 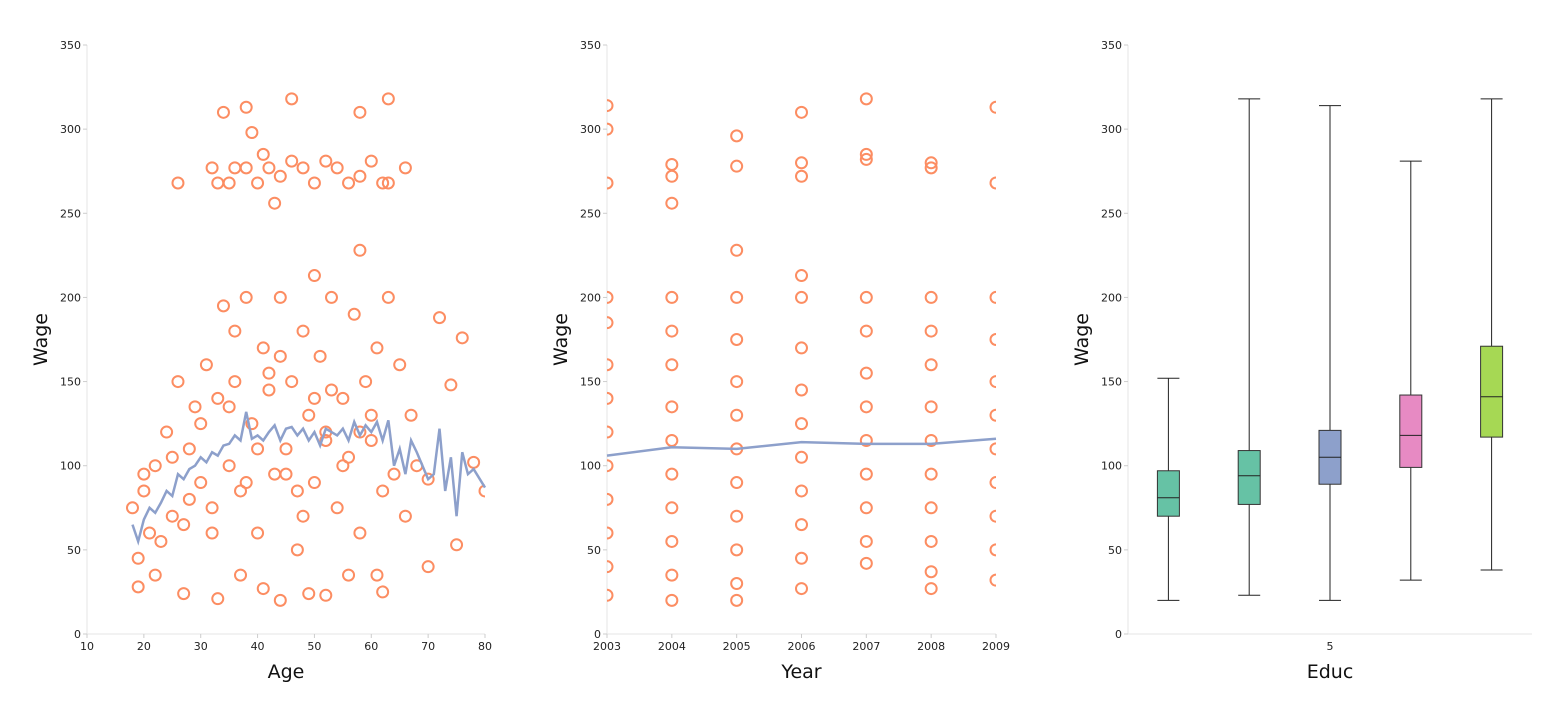 What do you see at coordinates (802, 646) in the screenshot?
I see `x-tick-label: 2006` at bounding box center [802, 646].